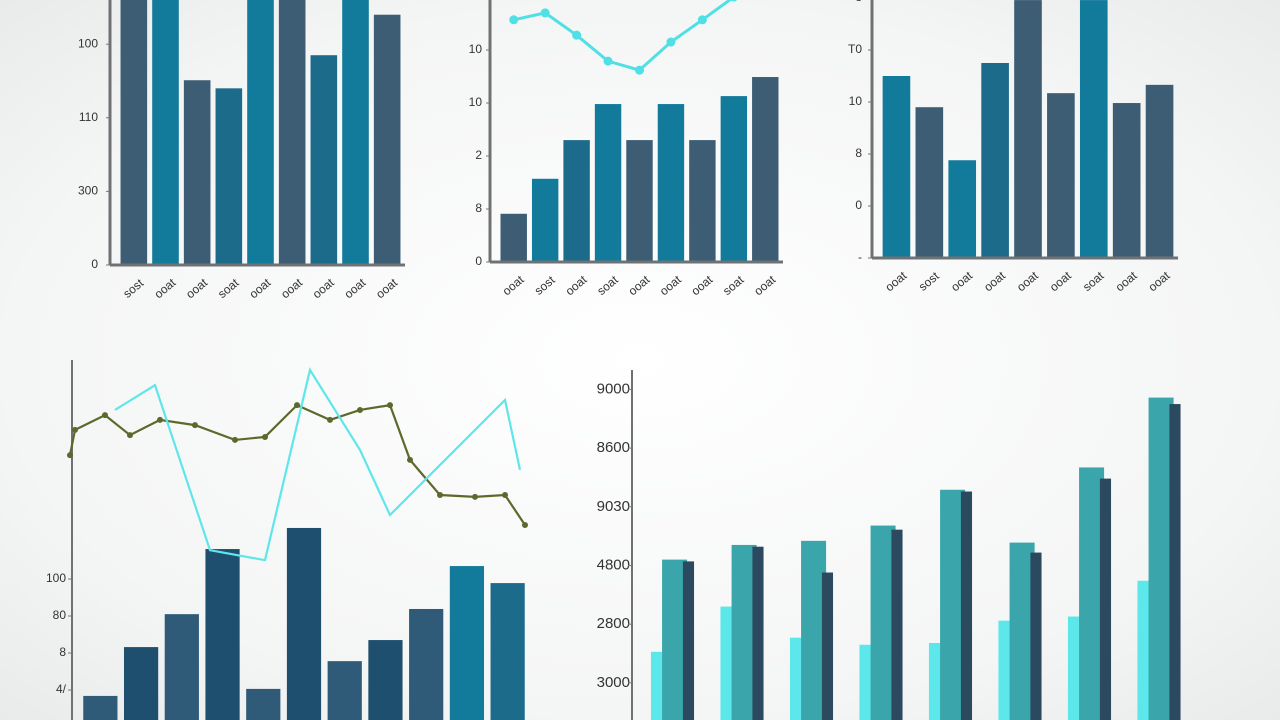  I want to click on y-tick-label: 8600, so click(613, 447).